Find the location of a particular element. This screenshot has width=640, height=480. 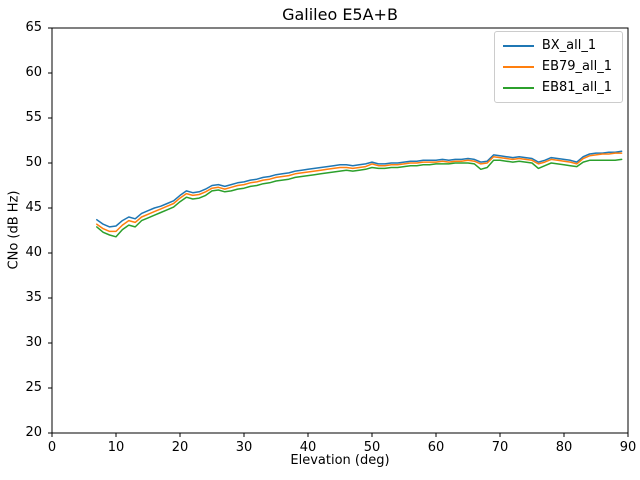

y-tick-label: 45 is located at coordinates (33, 207).